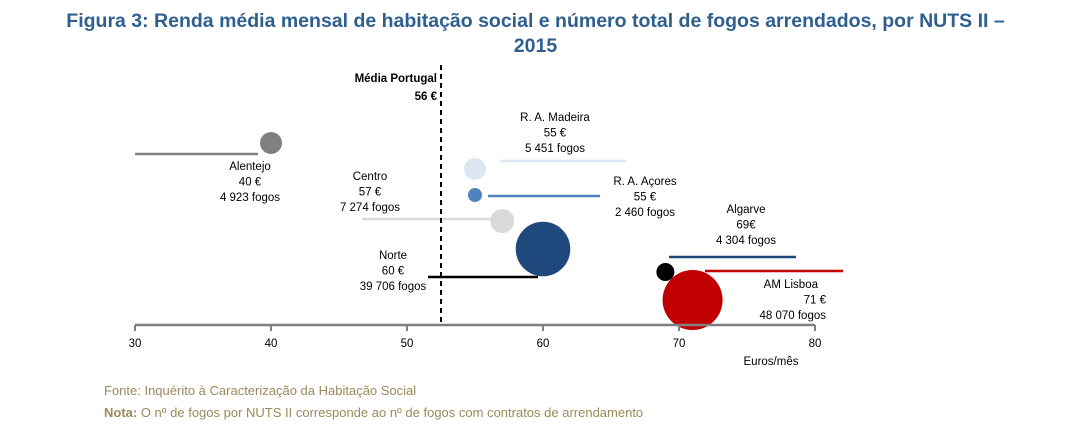 The width and height of the screenshot is (1071, 447). What do you see at coordinates (543, 344) in the screenshot?
I see `x-tick-label: 60` at bounding box center [543, 344].